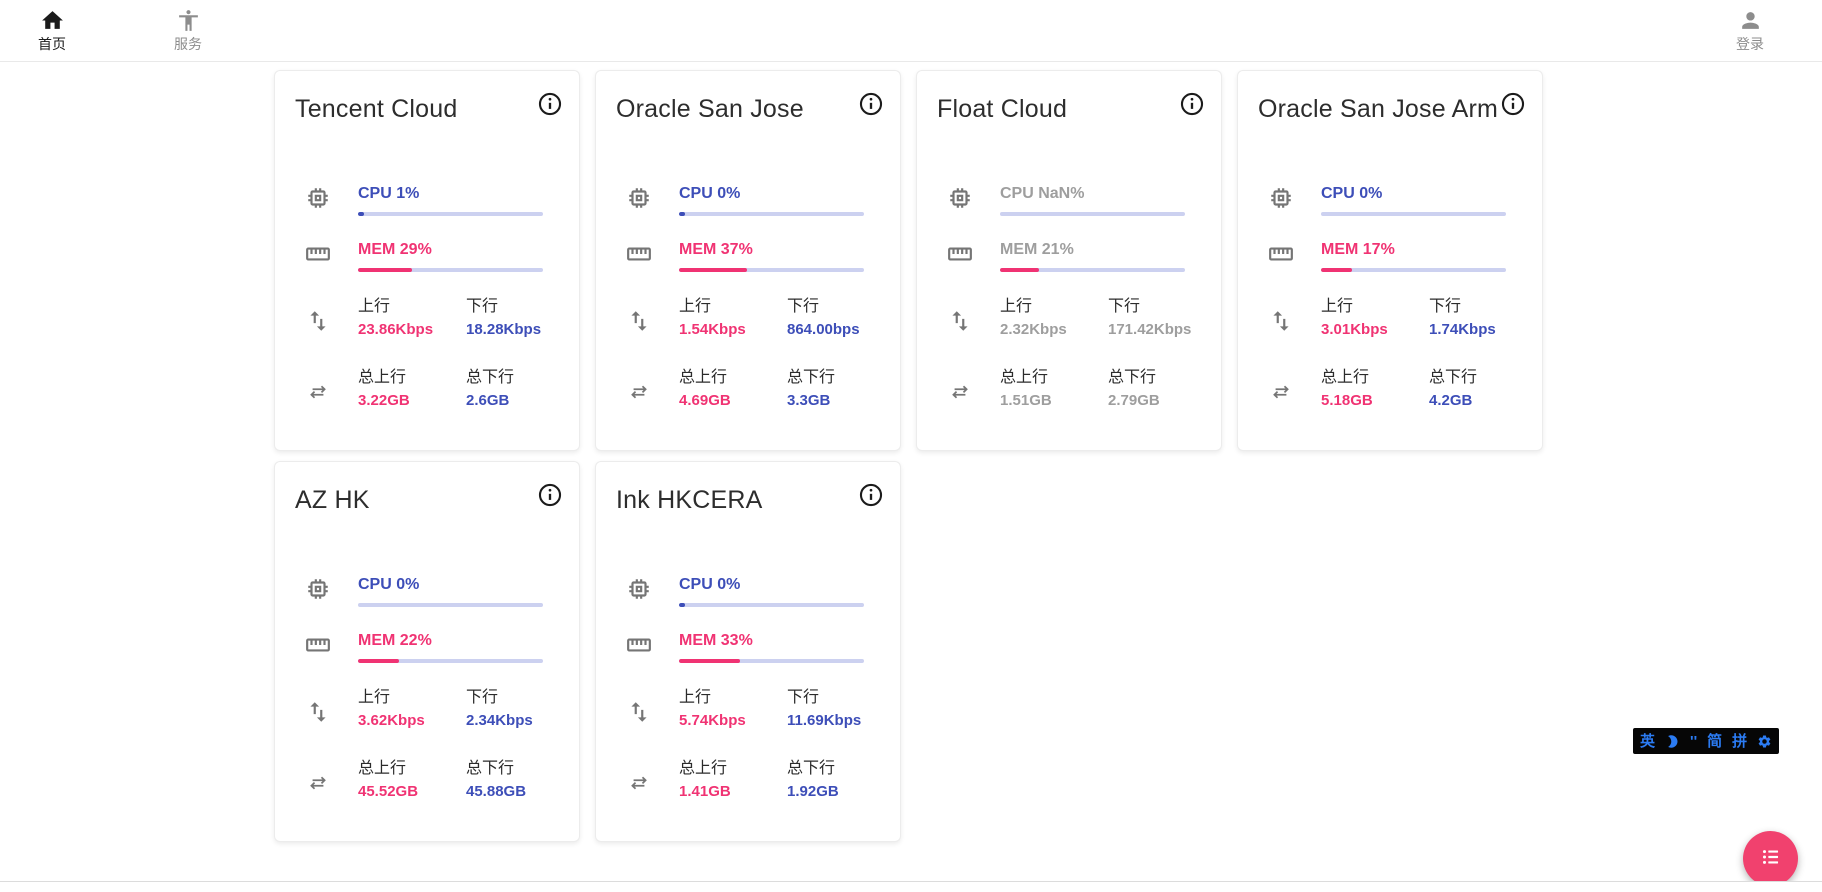 The image size is (1822, 892). I want to click on server-metrics: CPU NaN% MEM 21%, so click(1069, 297).